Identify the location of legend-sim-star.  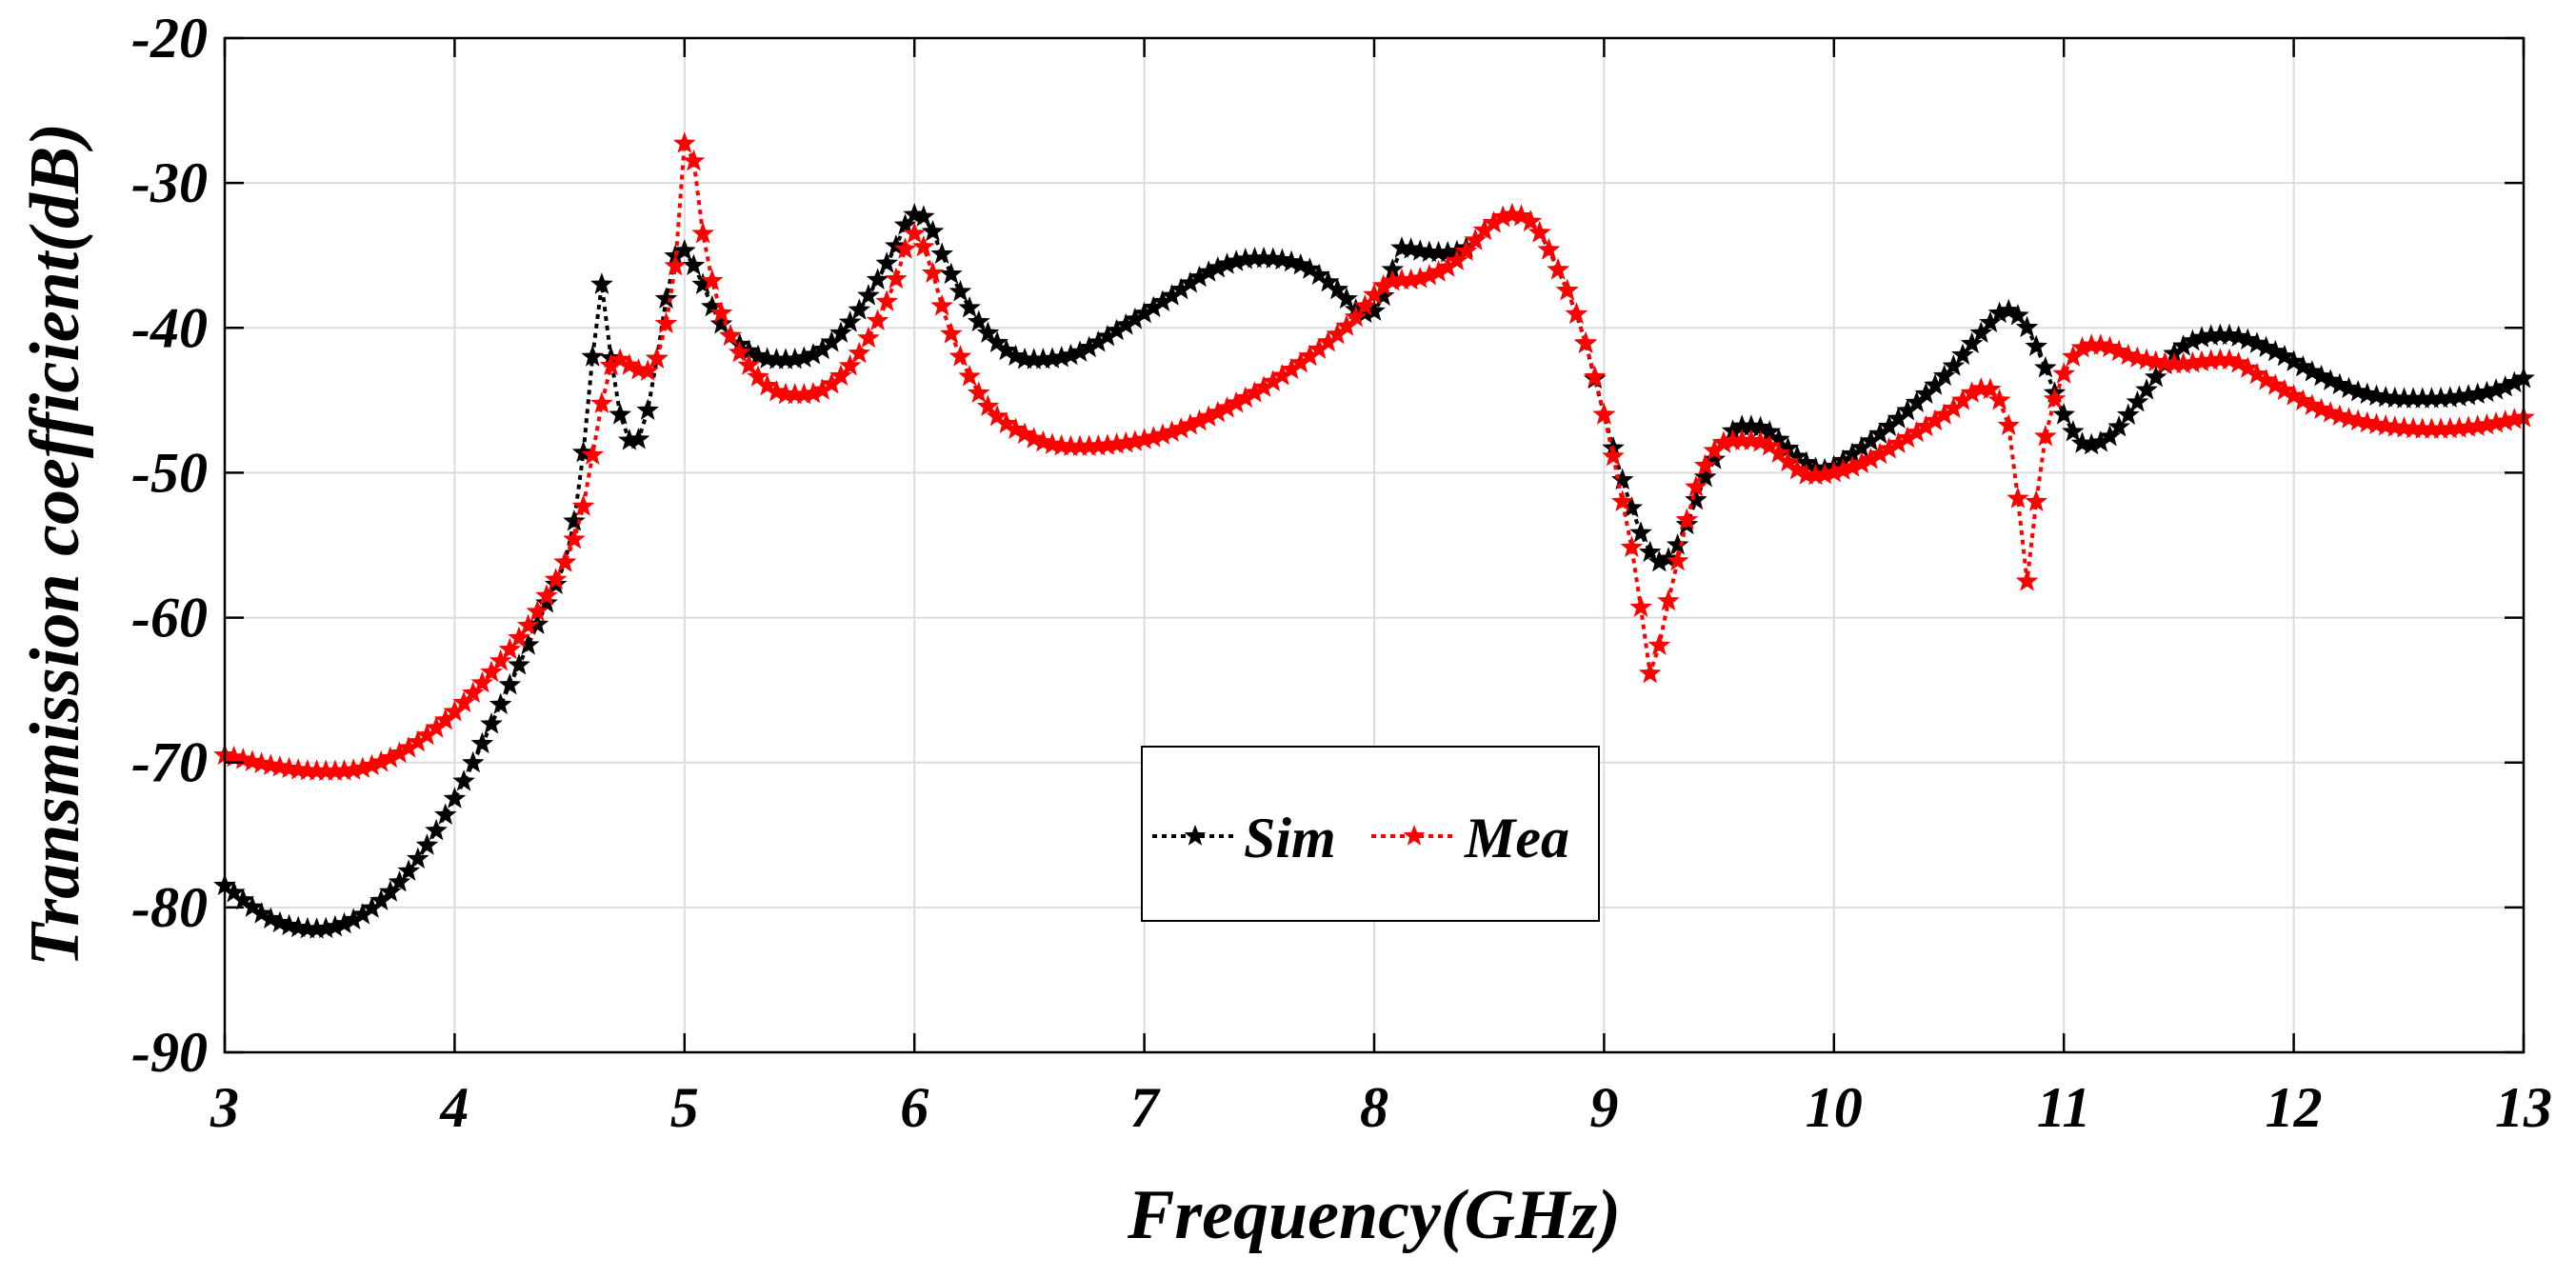
(1195, 836).